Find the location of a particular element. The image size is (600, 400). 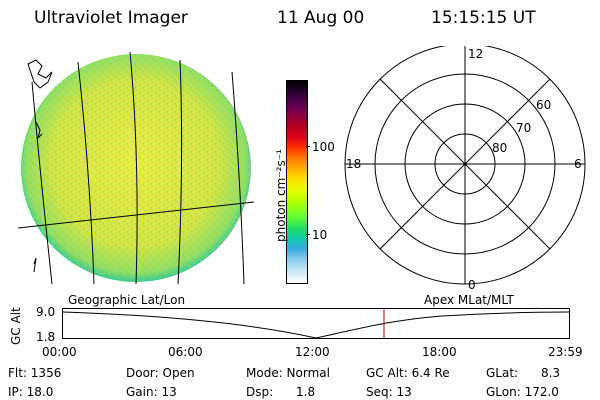

strip-x-tick: 12:00 is located at coordinates (312, 352).